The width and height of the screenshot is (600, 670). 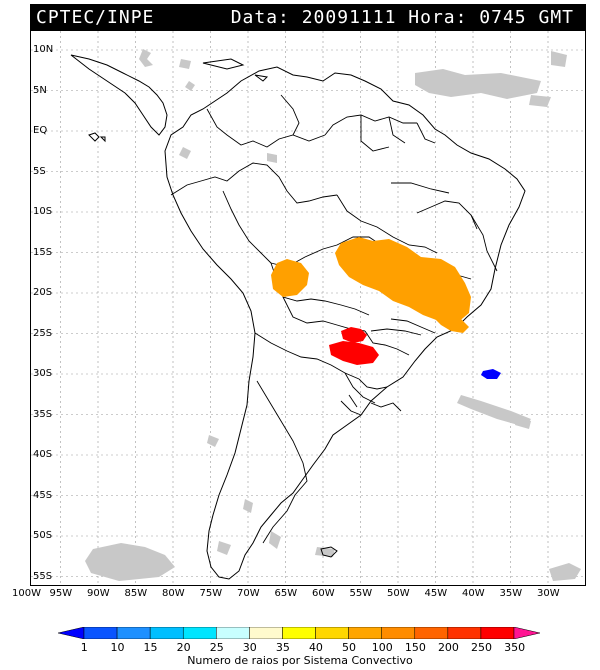 I want to click on lon-label: 95W, so click(x=61, y=593).